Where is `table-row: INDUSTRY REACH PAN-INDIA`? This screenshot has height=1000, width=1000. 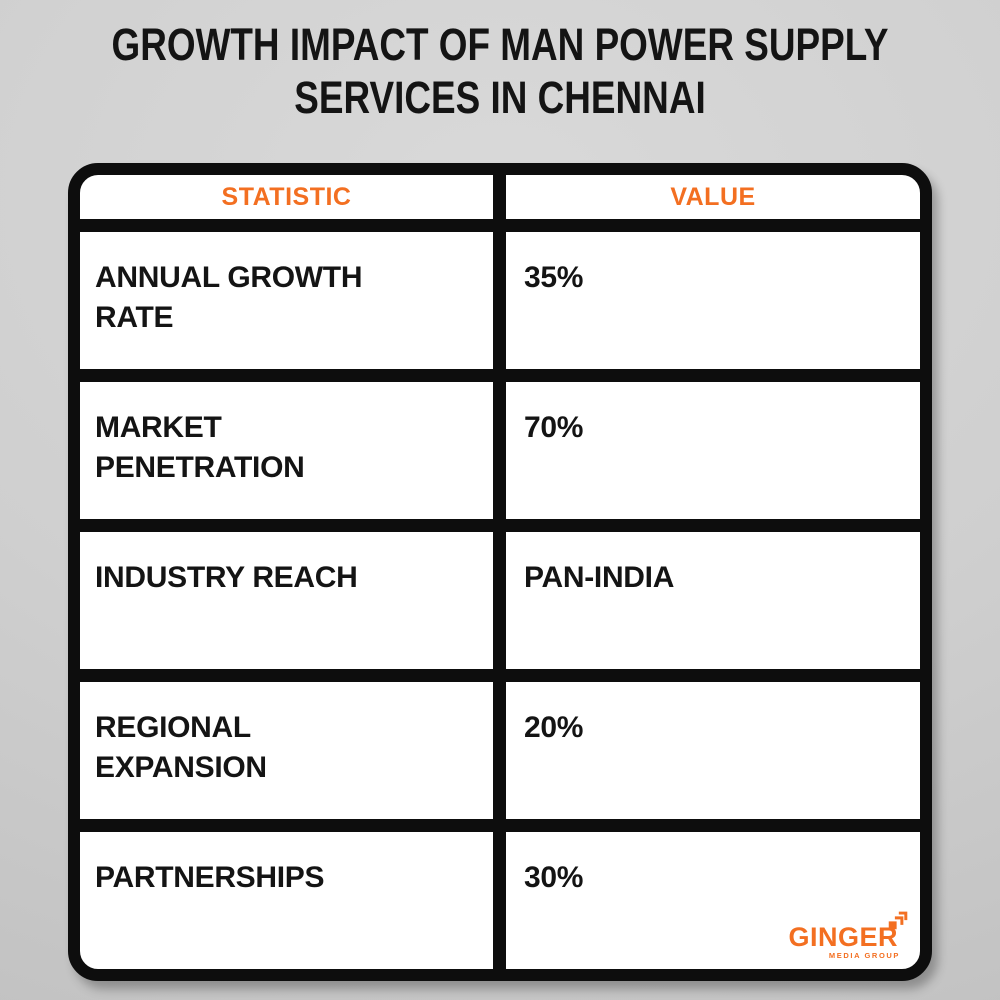
table-row: INDUSTRY REACH PAN-INDIA is located at coordinates (500, 594).